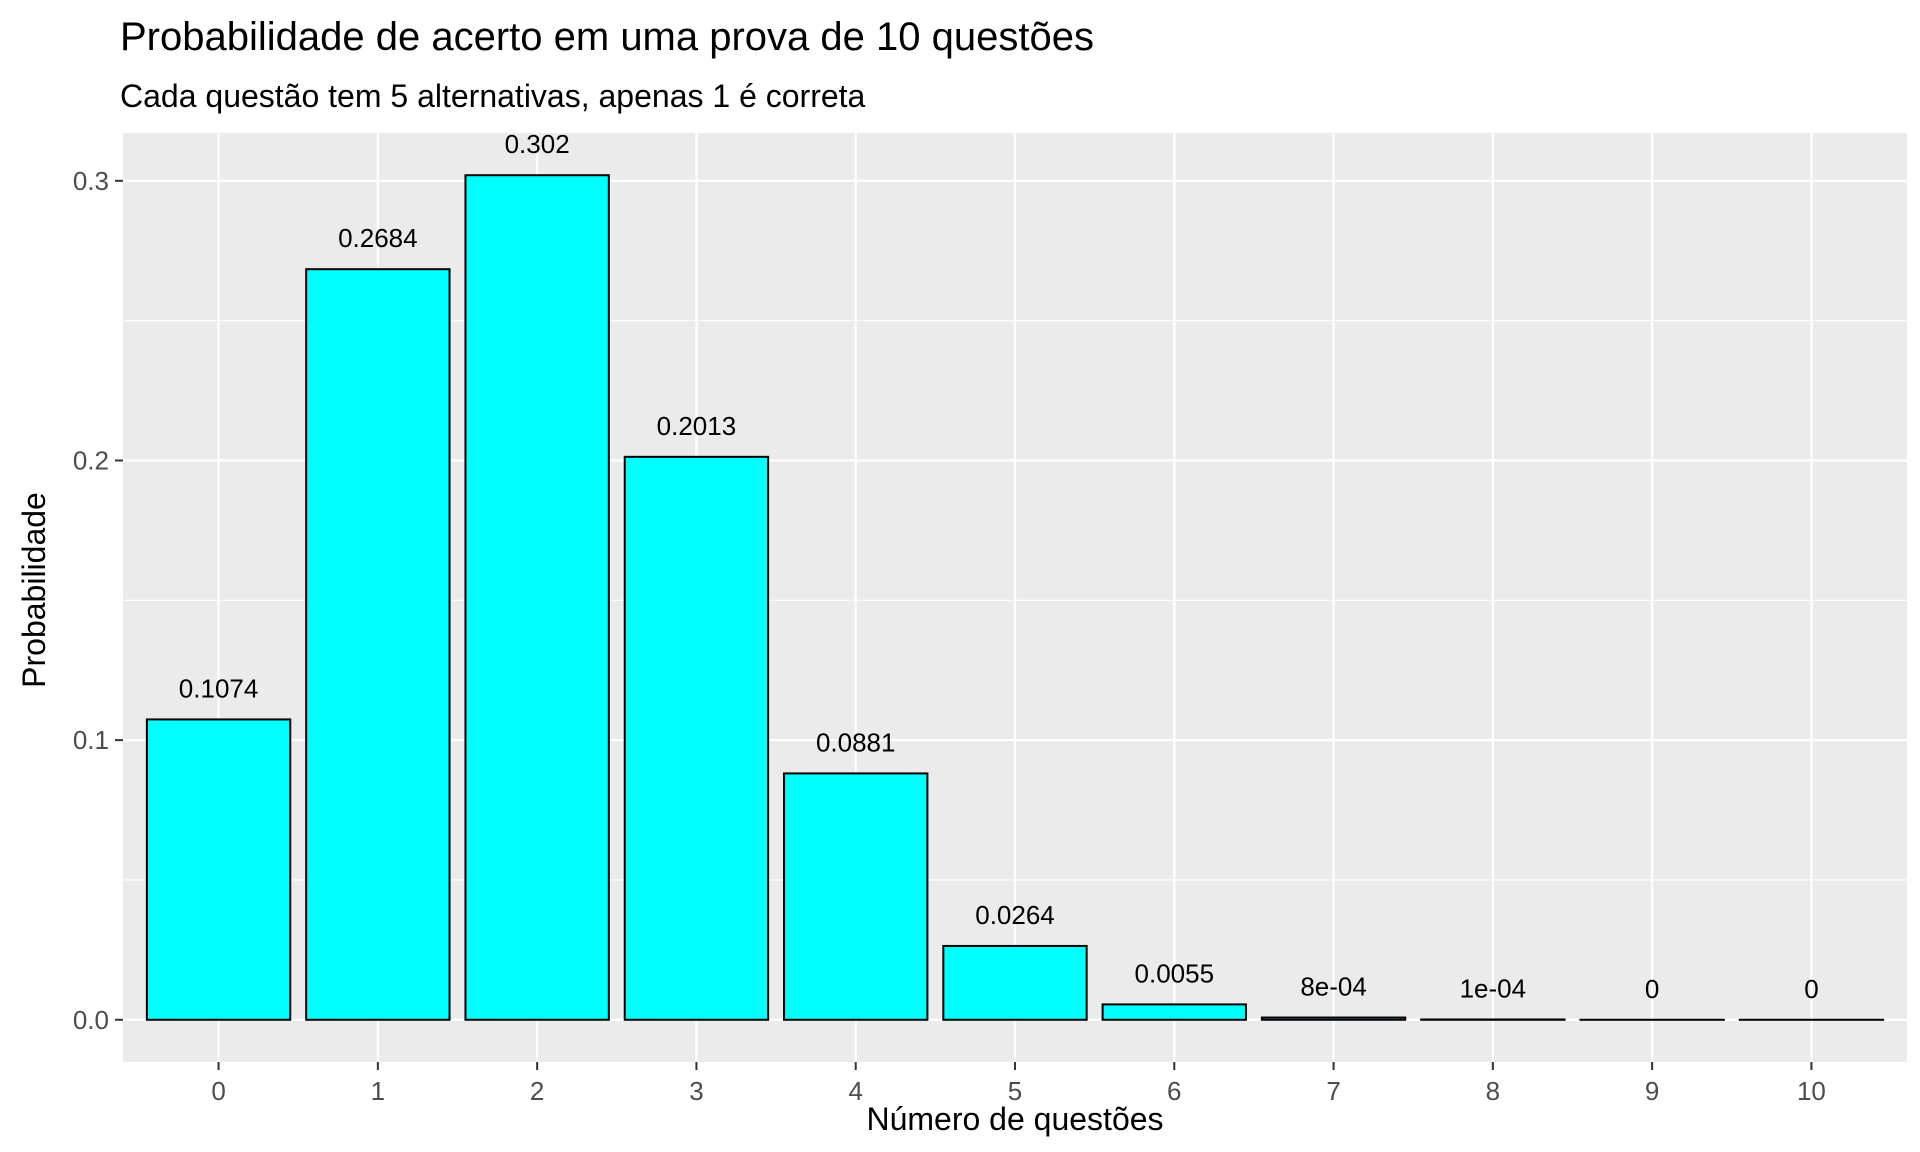 The width and height of the screenshot is (1920, 1152). What do you see at coordinates (856, 742) in the screenshot?
I see `data-label-4: 0.0881` at bounding box center [856, 742].